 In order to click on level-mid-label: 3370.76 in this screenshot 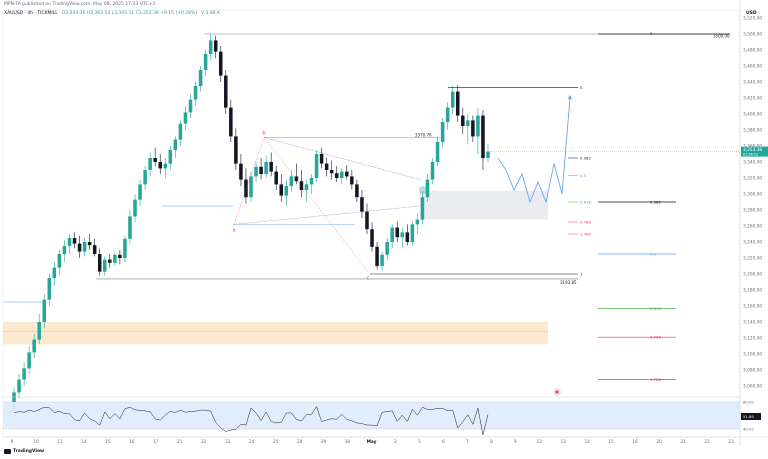, I will do `click(423, 134)`.